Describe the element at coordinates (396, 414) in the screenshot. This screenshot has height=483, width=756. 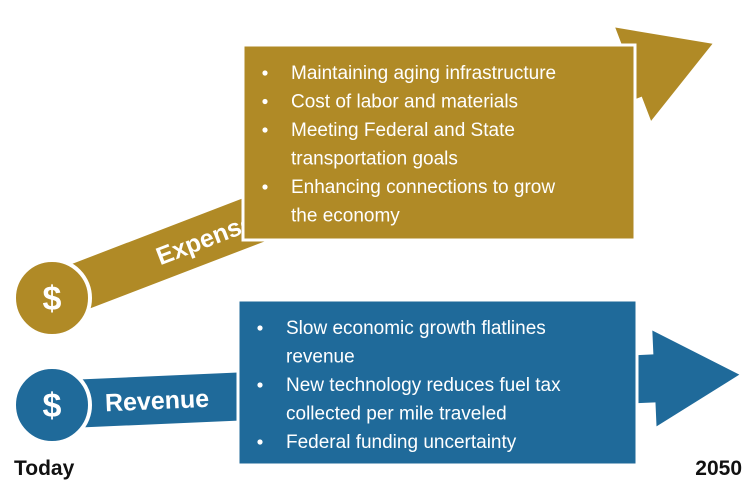
I see `bullet-text: collected per mile traveled` at that location.